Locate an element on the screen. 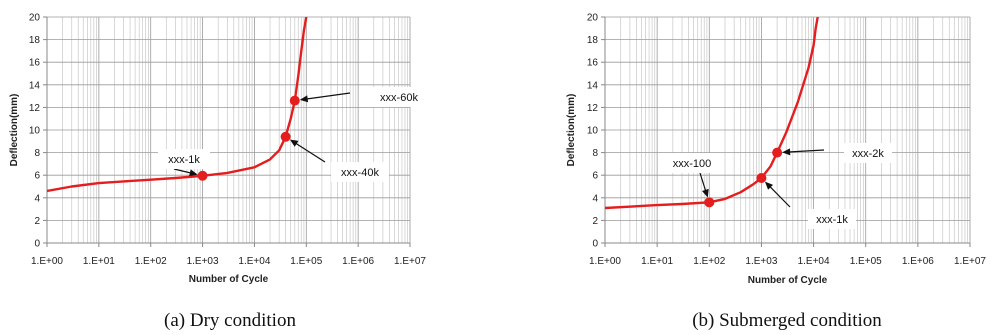 The image size is (997, 335). annotation-label: xxx-100 is located at coordinates (692, 164).